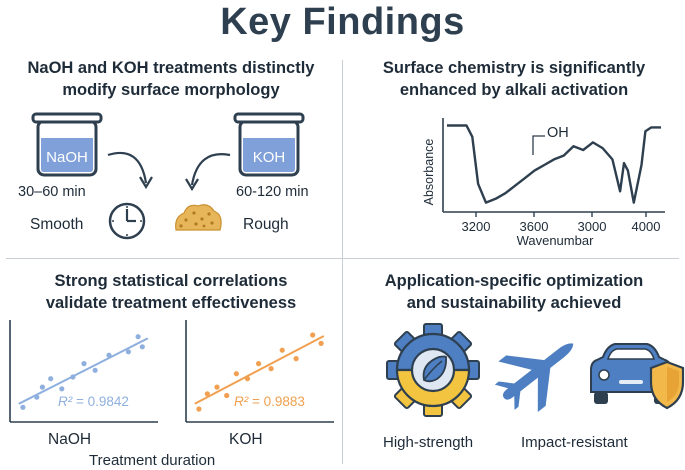 The height and width of the screenshot is (470, 685). What do you see at coordinates (70, 439) in the screenshot?
I see `naoh-axis-label: NaOH` at bounding box center [70, 439].